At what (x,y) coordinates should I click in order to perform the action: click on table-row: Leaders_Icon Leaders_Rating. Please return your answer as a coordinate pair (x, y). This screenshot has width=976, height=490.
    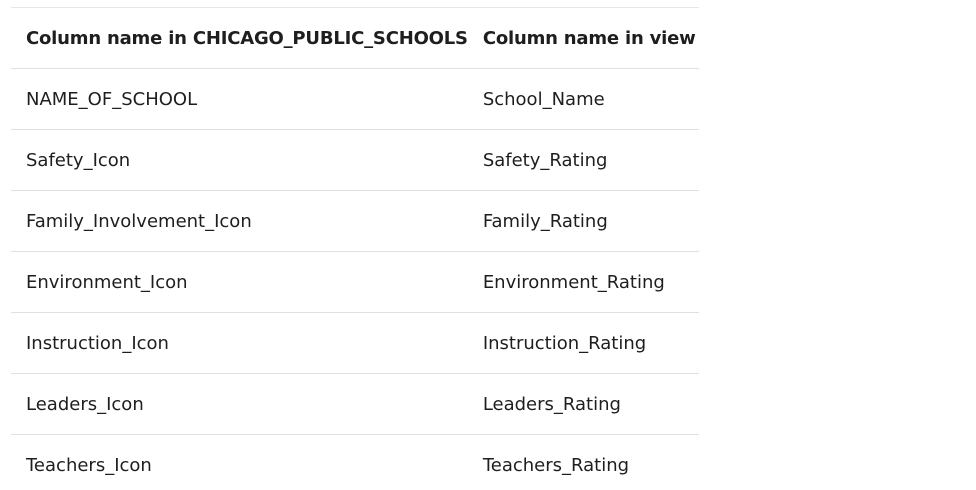
    Looking at the image, I should click on (355, 404).